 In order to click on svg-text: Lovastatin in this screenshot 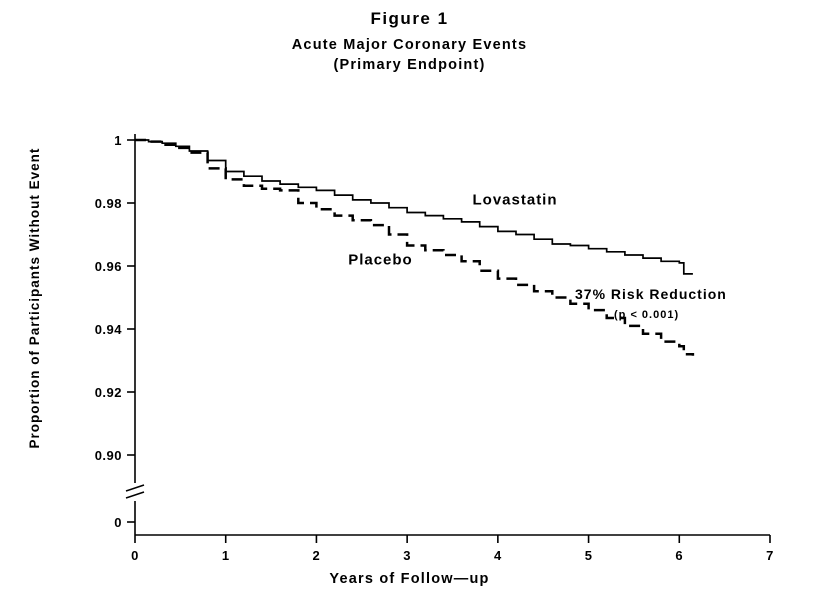, I will do `click(515, 200)`.